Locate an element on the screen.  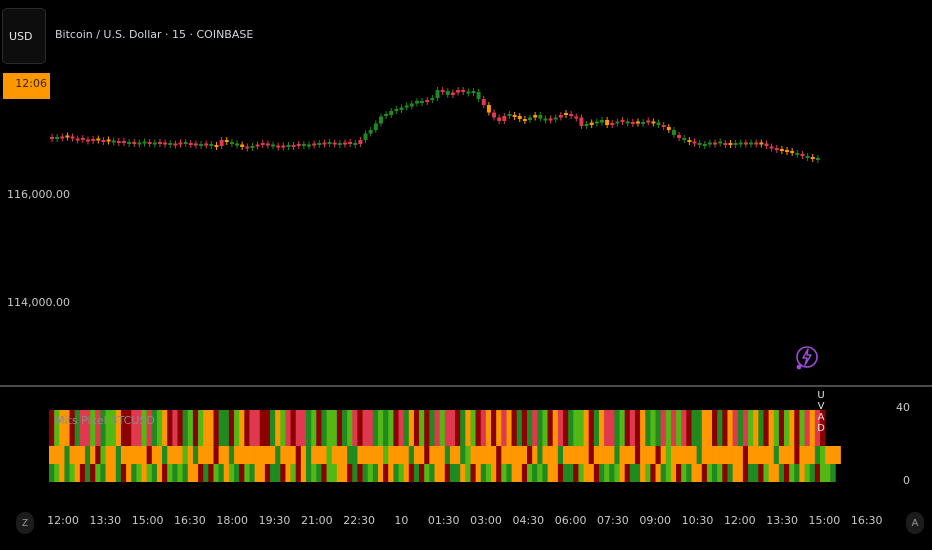
scale-button-z: Z is located at coordinates (25, 523).